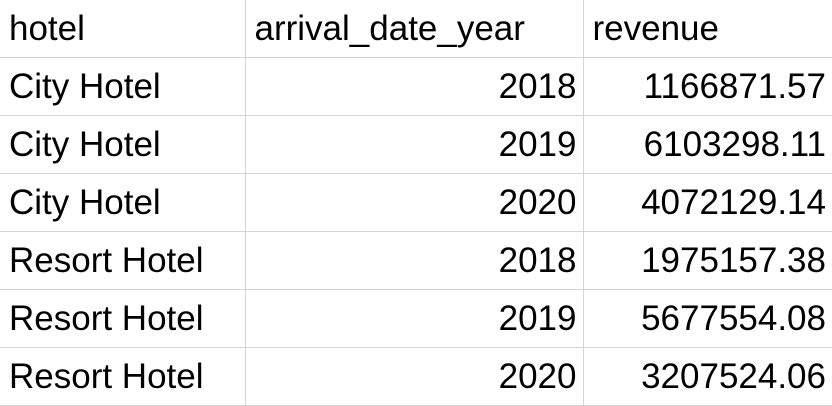 The image size is (832, 406). I want to click on cell-revenue: 4072129.14, so click(707, 202).